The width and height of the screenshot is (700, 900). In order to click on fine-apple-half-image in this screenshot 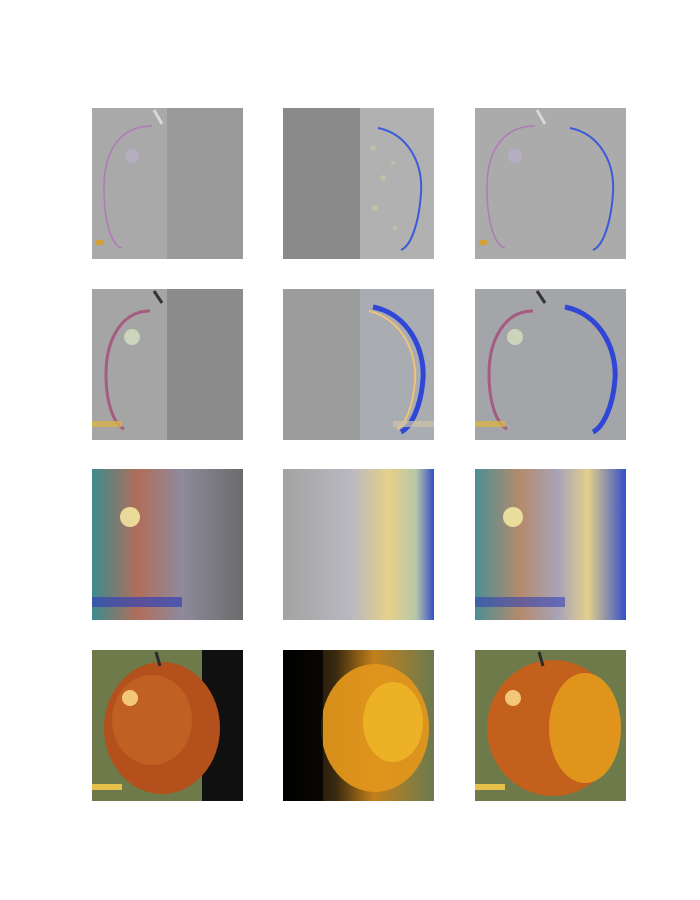, I will do `click(167, 183)`.